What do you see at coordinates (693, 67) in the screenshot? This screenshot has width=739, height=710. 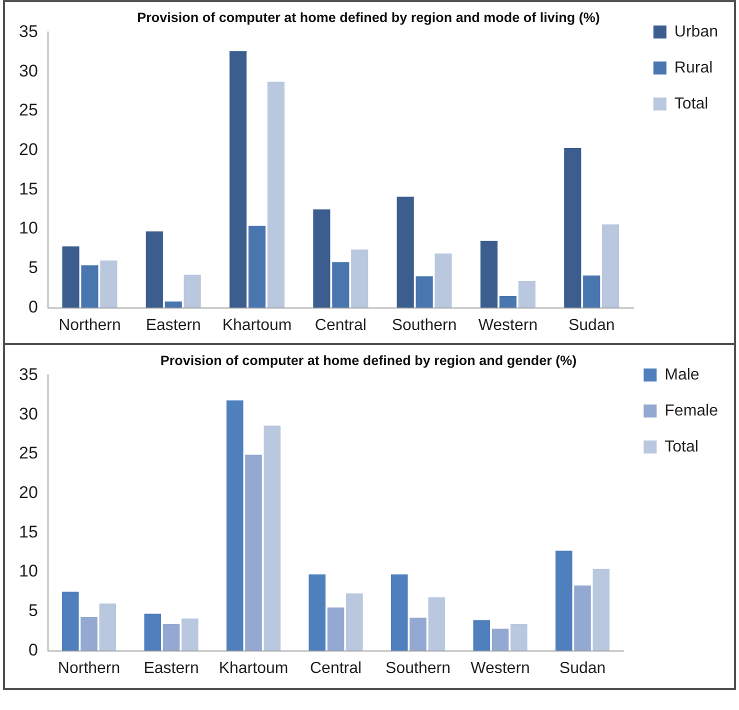 I see `legend-label: Rural` at bounding box center [693, 67].